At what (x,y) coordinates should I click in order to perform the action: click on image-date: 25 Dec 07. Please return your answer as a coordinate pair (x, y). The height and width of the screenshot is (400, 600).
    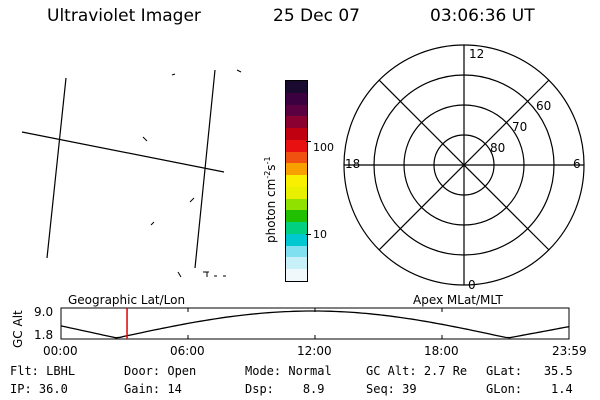
    Looking at the image, I should click on (316, 16).